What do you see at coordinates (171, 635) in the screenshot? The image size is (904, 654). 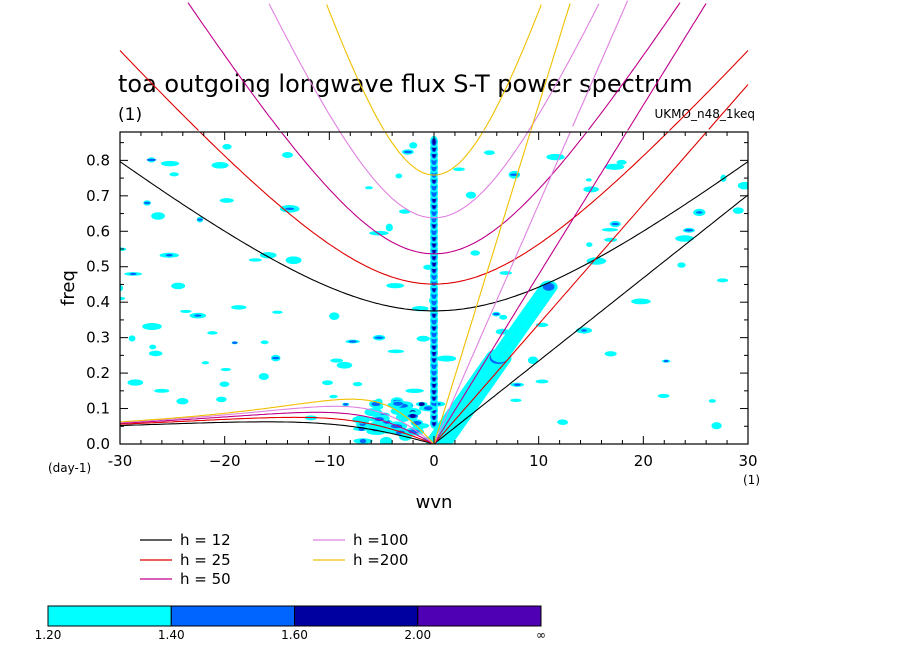 I see `colorbar-level-label: 1.40` at bounding box center [171, 635].